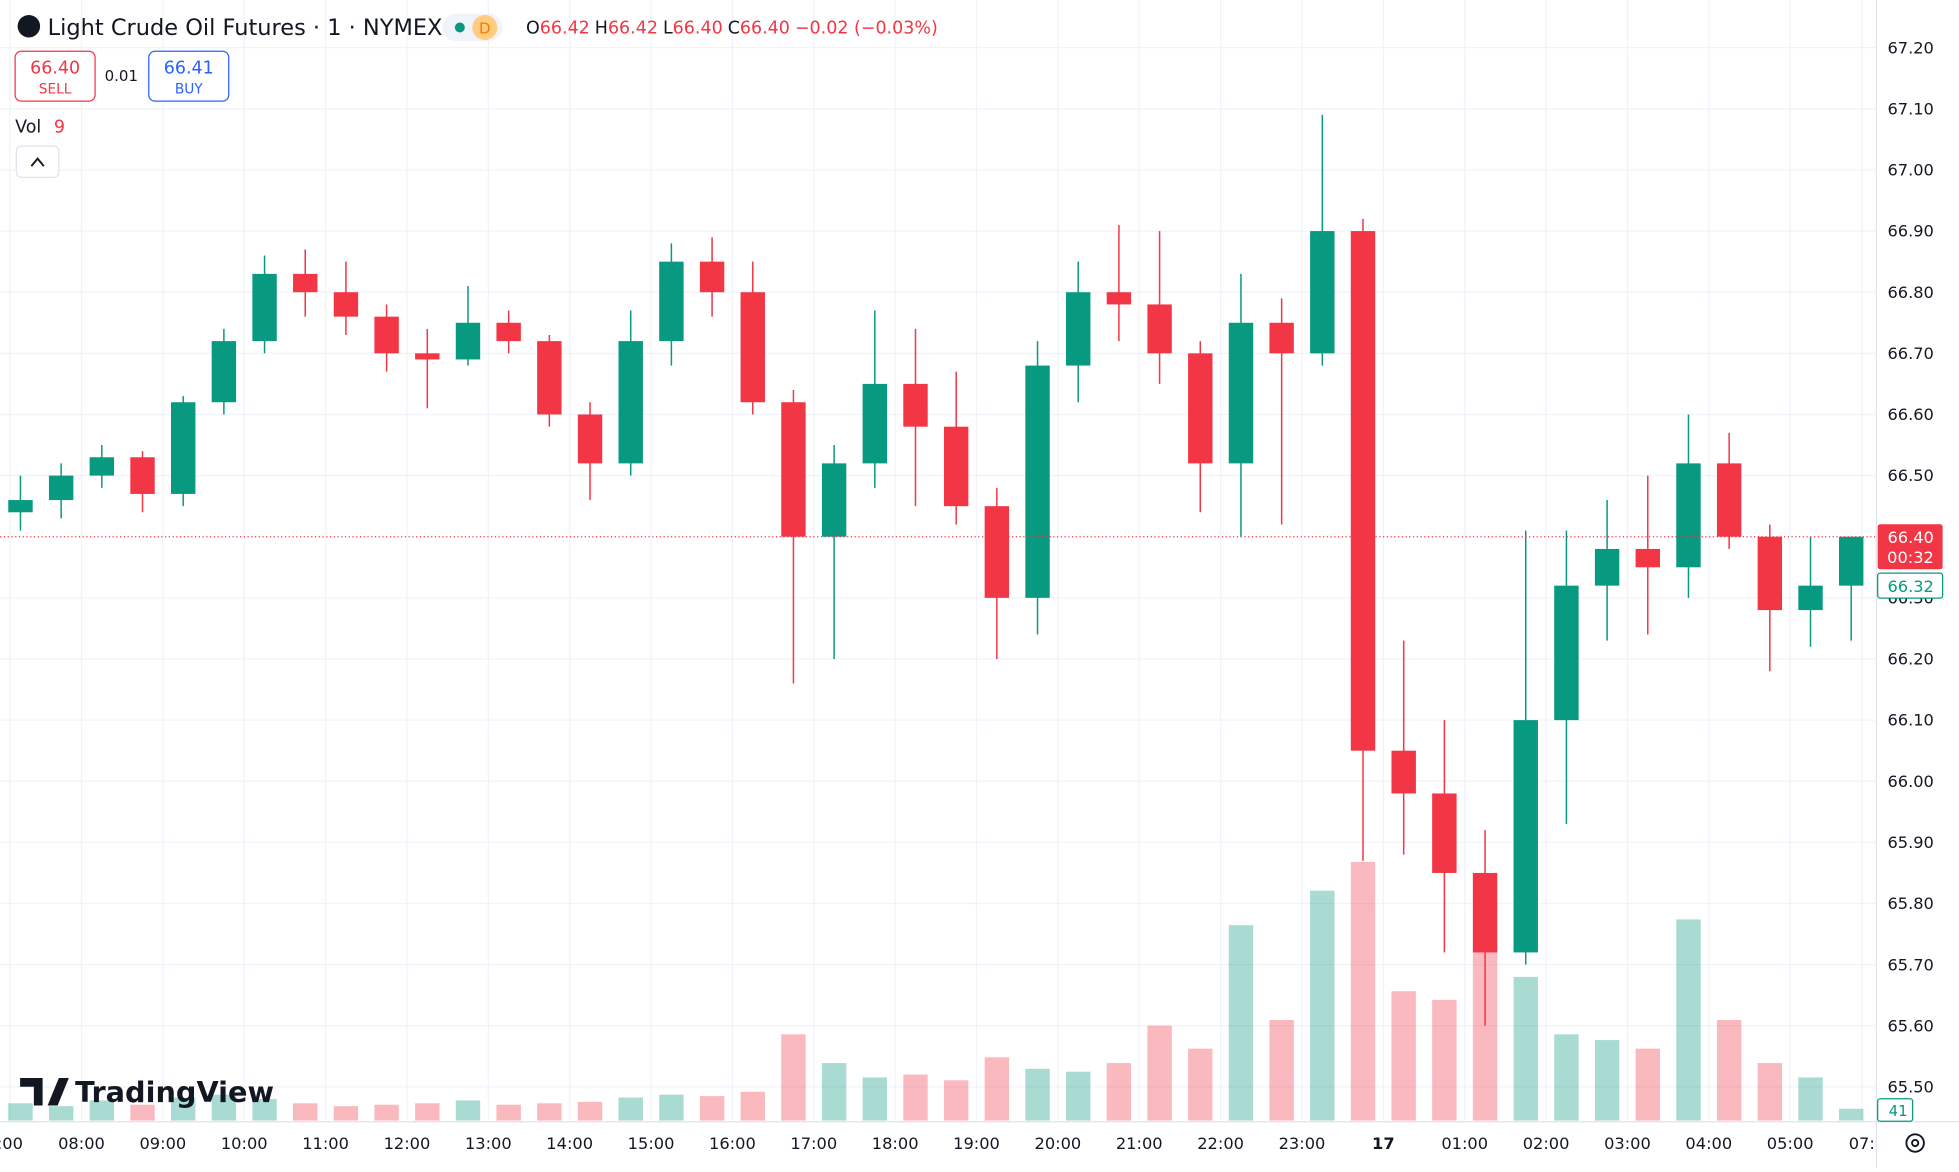 The width and height of the screenshot is (1959, 1172). What do you see at coordinates (28, 127) in the screenshot?
I see `volume-label: Vol` at bounding box center [28, 127].